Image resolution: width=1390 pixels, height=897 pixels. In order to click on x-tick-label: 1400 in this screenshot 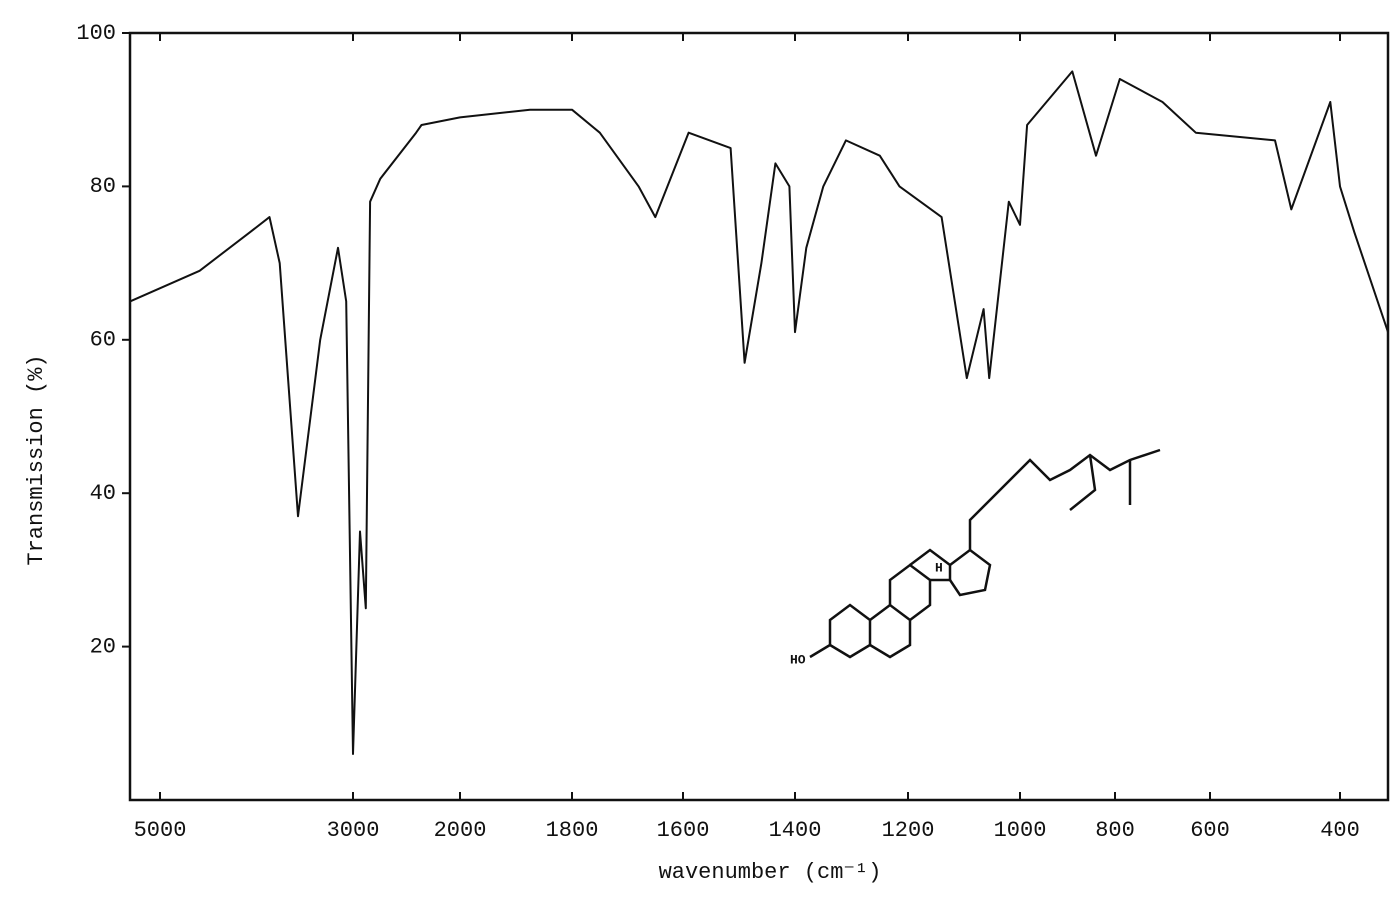, I will do `click(795, 830)`.